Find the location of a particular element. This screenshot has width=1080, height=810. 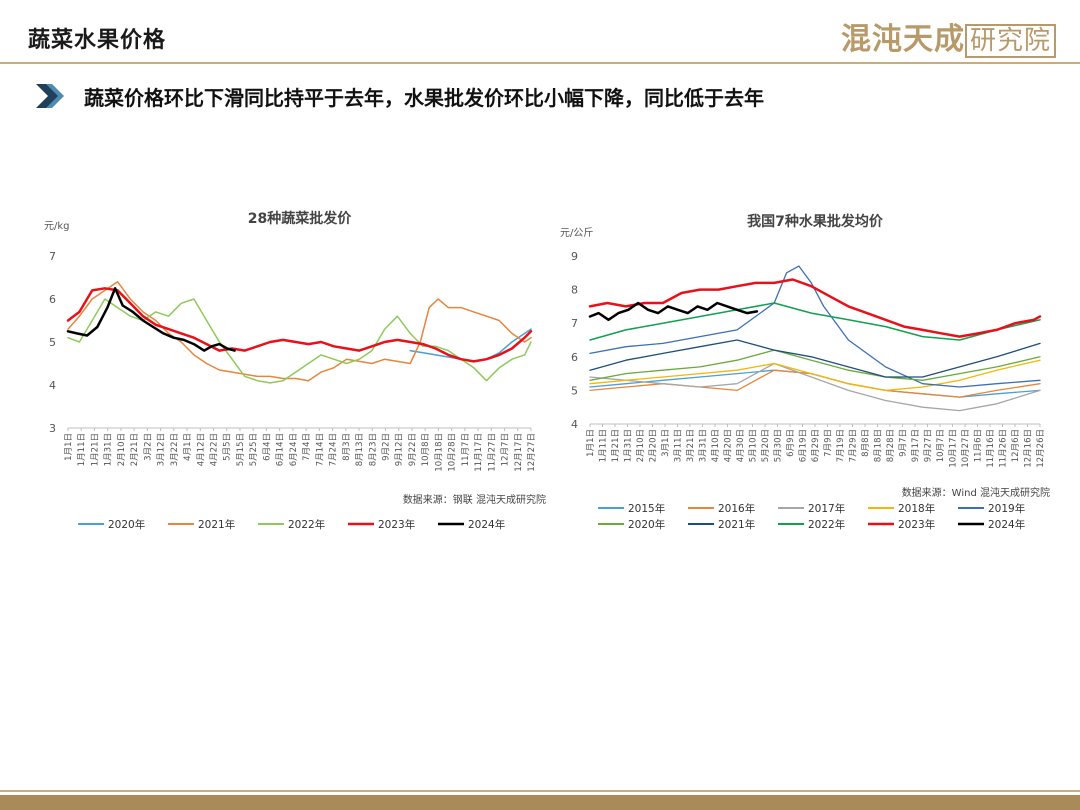

x-tick-label: 6月9日 is located at coordinates (791, 443).